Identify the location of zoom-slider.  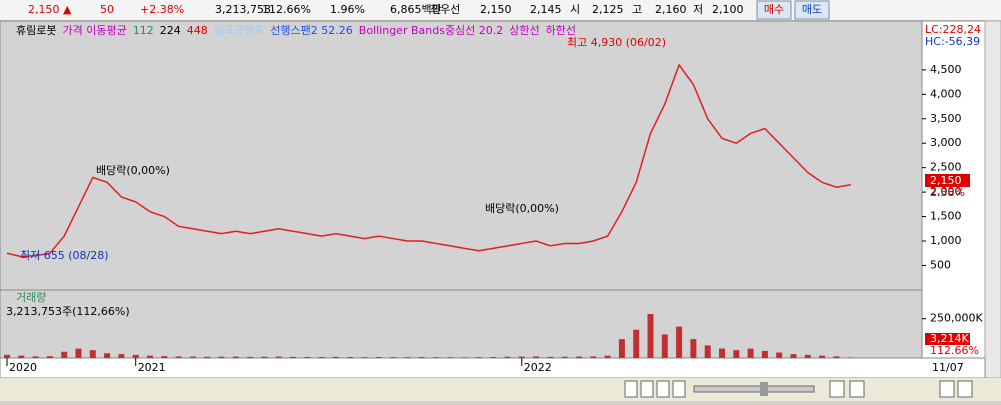
(754, 389).